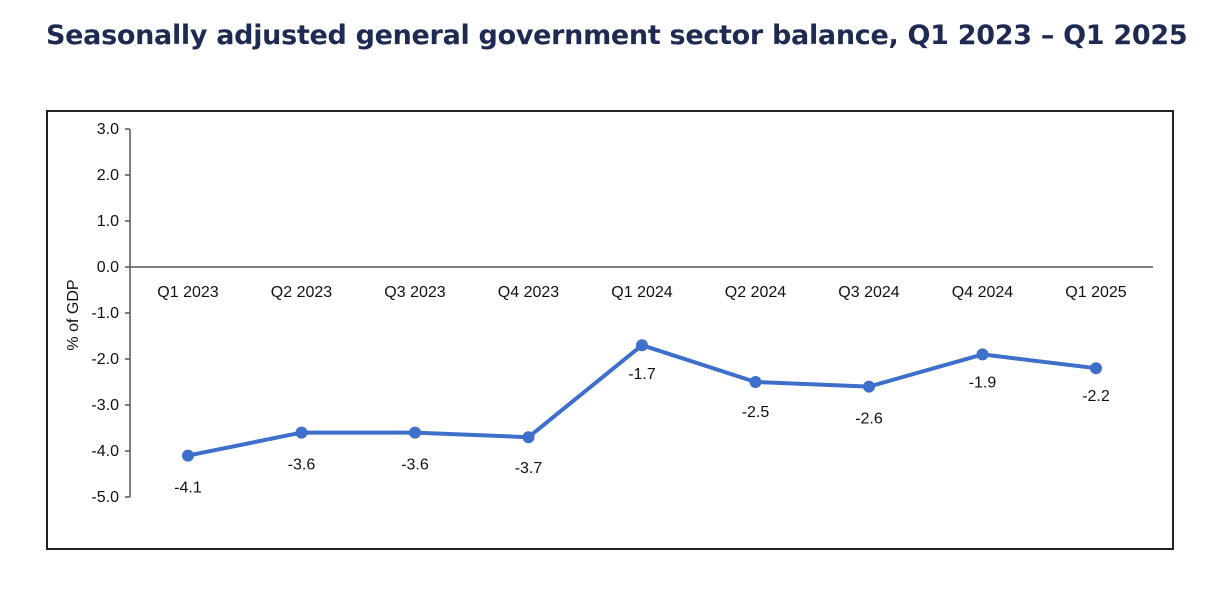  Describe the element at coordinates (755, 292) in the screenshot. I see `x-category-label: Q2 2024` at that location.